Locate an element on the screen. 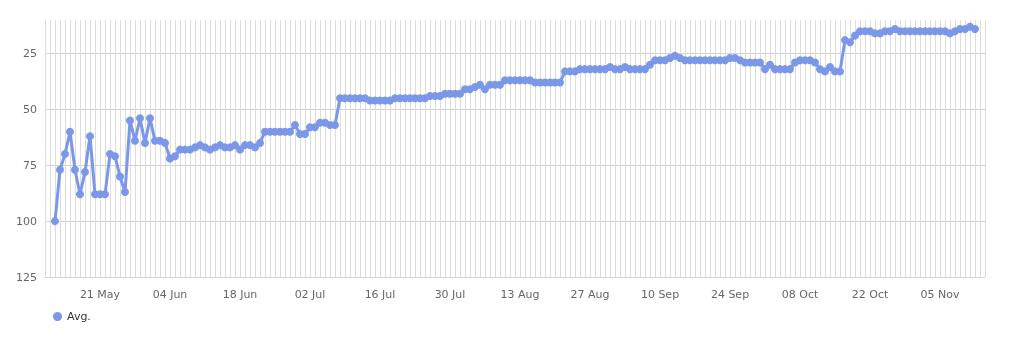  y-tick-label: 100 is located at coordinates (26, 221).